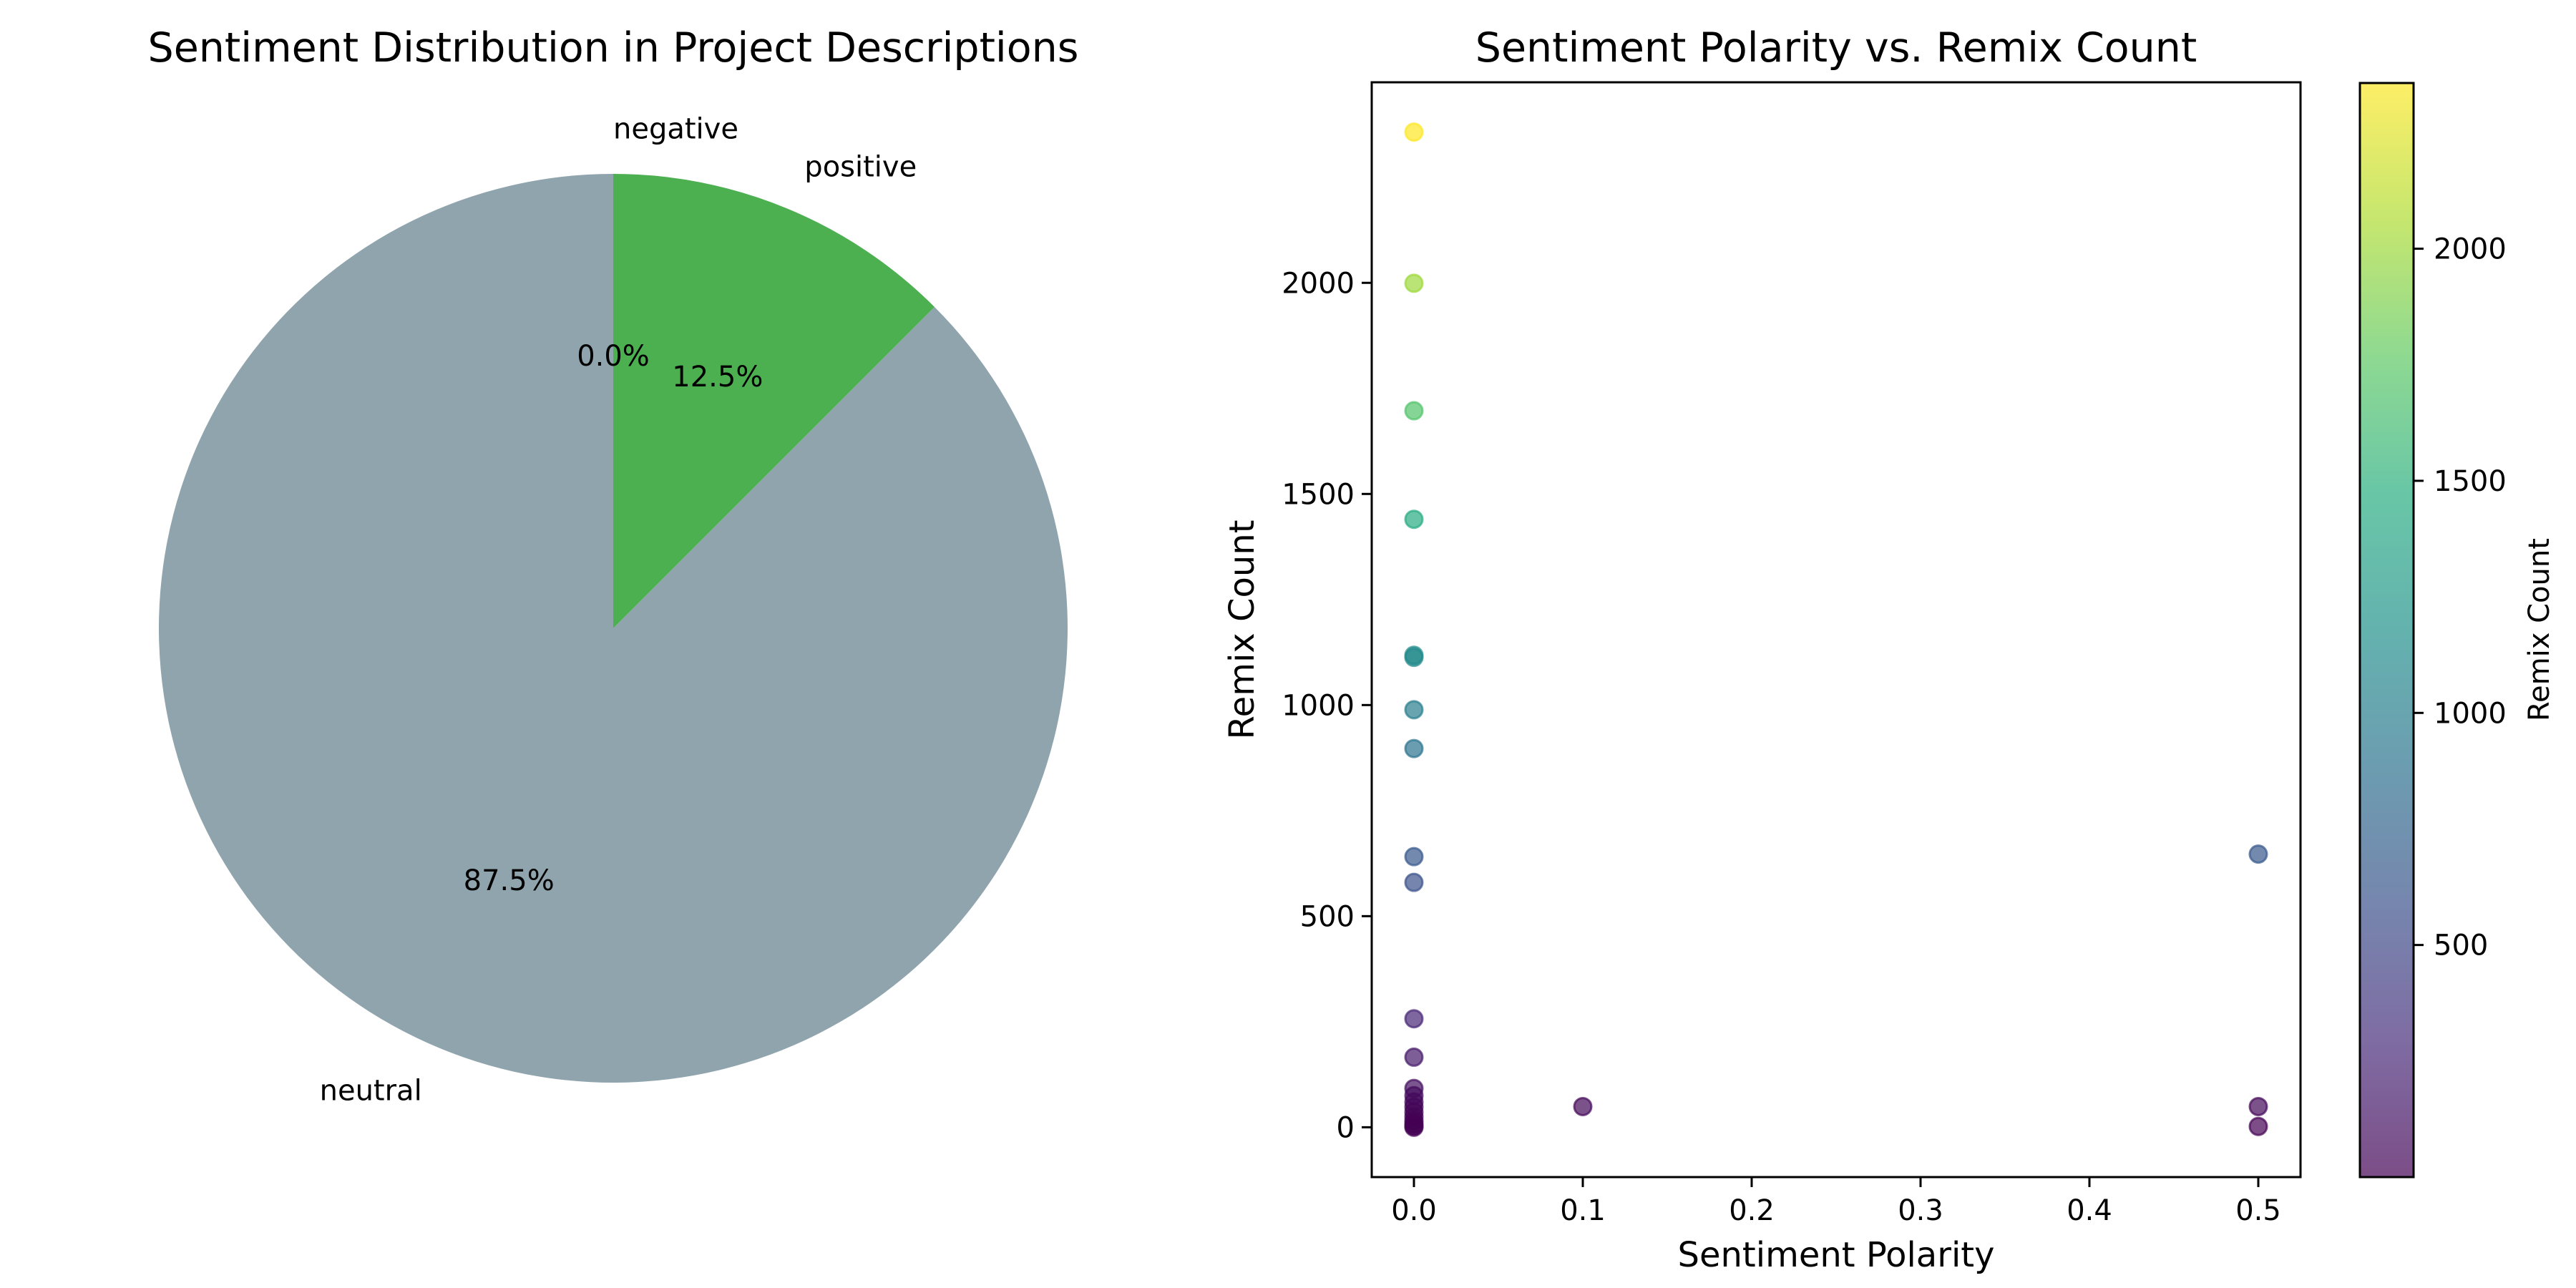 The width and height of the screenshot is (2576, 1288). Describe the element at coordinates (1583, 1210) in the screenshot. I see `x-tick-label: 0.1` at that location.